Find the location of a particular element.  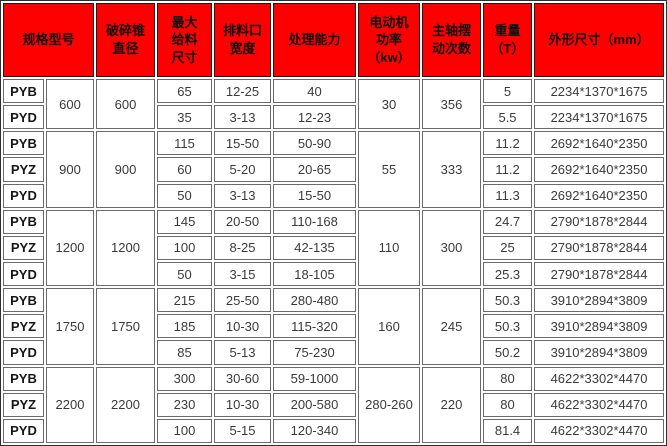

cell-feed: 300 is located at coordinates (185, 378).